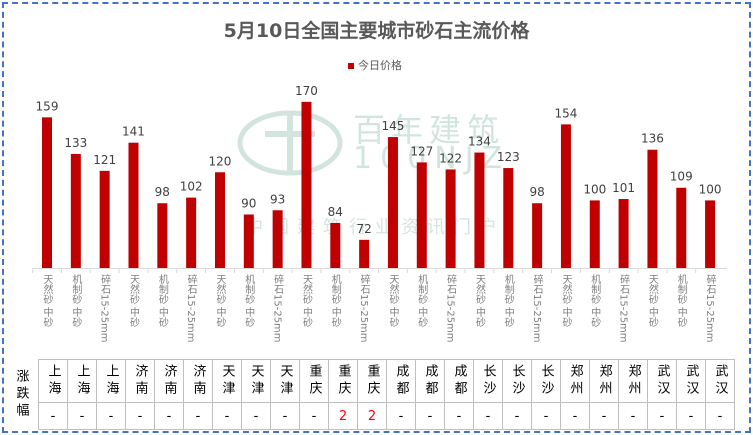 This screenshot has width=753, height=435. I want to click on change-cell: 2, so click(343, 416).